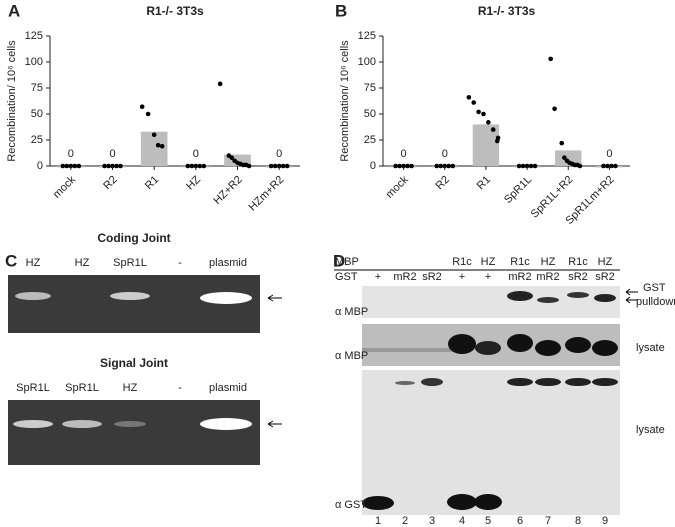 The image size is (675, 527). I want to click on lane-number: 1, so click(378, 521).